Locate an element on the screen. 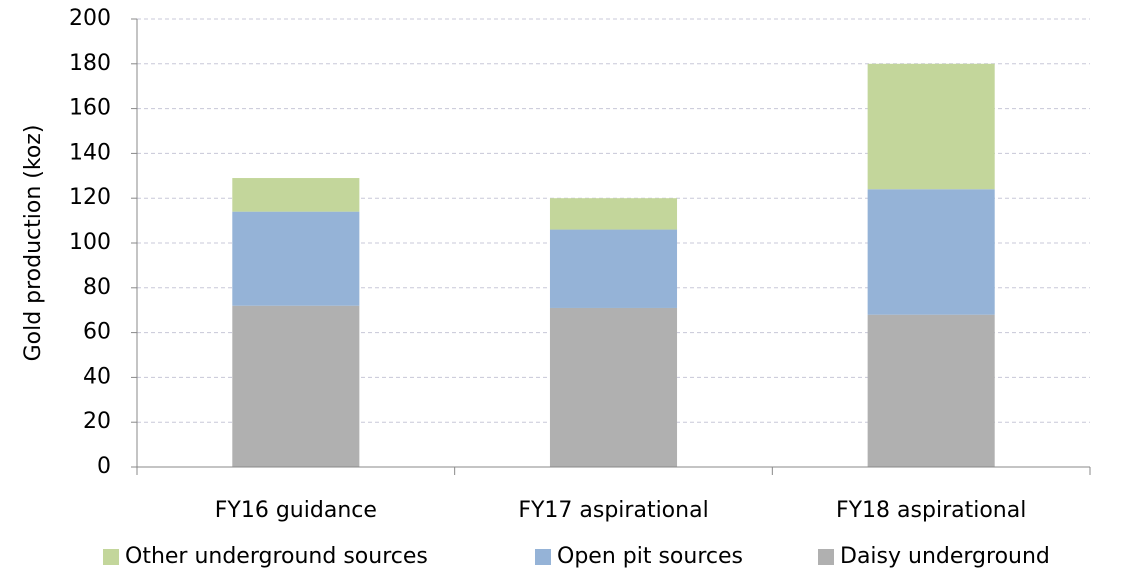  x-tick-label: FY17 aspirational is located at coordinates (613, 510).